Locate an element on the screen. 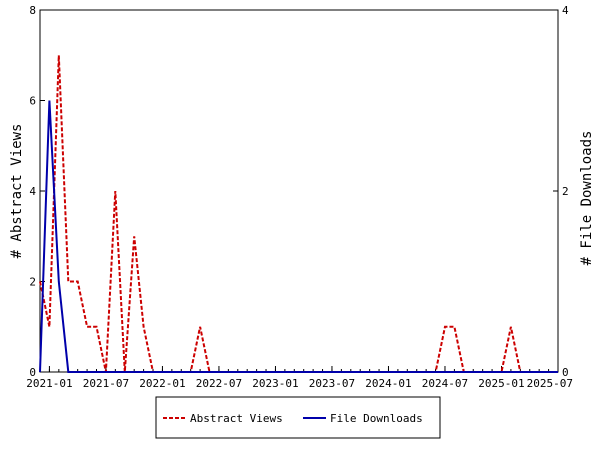 This screenshot has height=450, width=600. y-left-axis-title: # Abstract Views is located at coordinates (17, 191).